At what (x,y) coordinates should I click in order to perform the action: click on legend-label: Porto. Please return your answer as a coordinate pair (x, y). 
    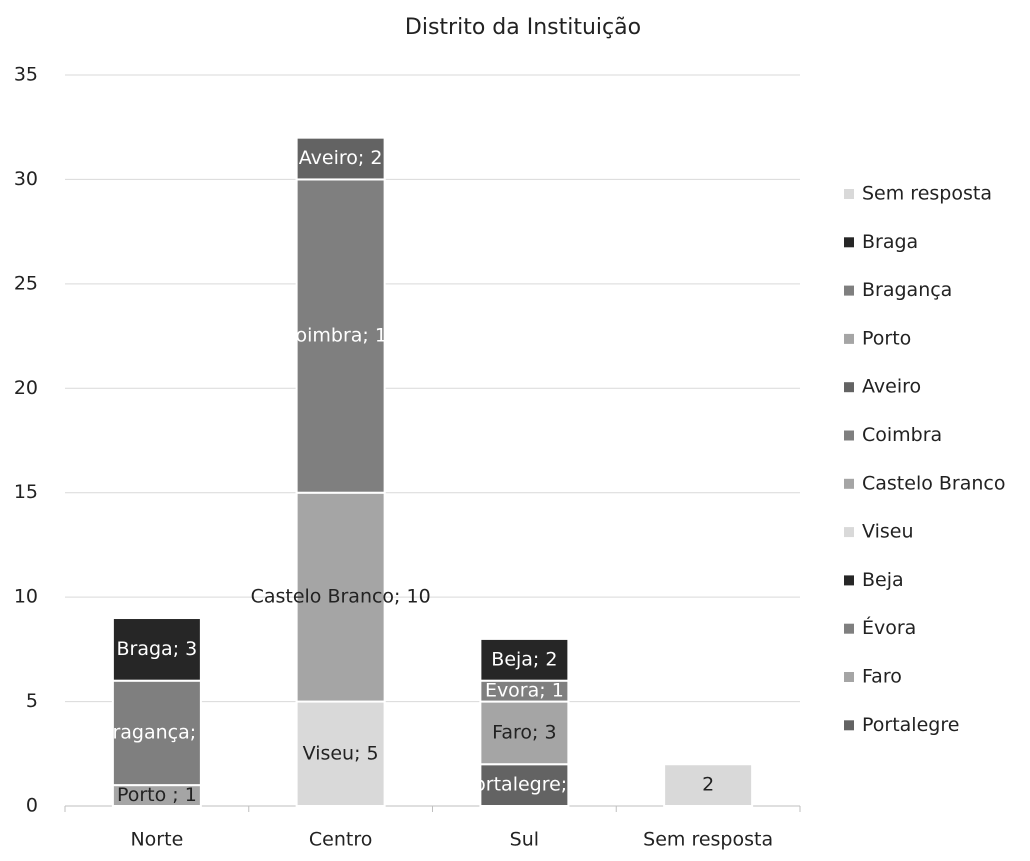
    Looking at the image, I should click on (886, 338).